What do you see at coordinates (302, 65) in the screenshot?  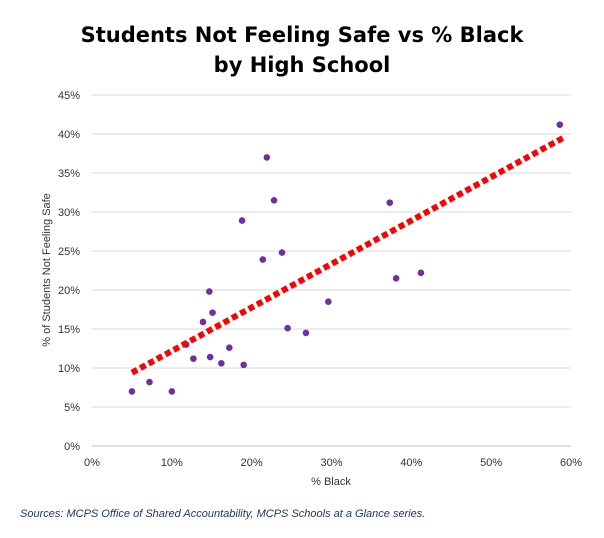 I see `chart-title-line-2: by High School` at bounding box center [302, 65].